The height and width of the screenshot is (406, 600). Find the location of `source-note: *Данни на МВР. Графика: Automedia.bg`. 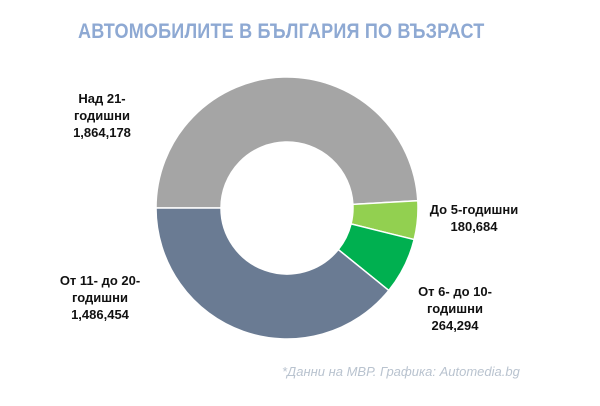

source-note: *Данни на МВР. Графика: Automedia.bg is located at coordinates (401, 371).